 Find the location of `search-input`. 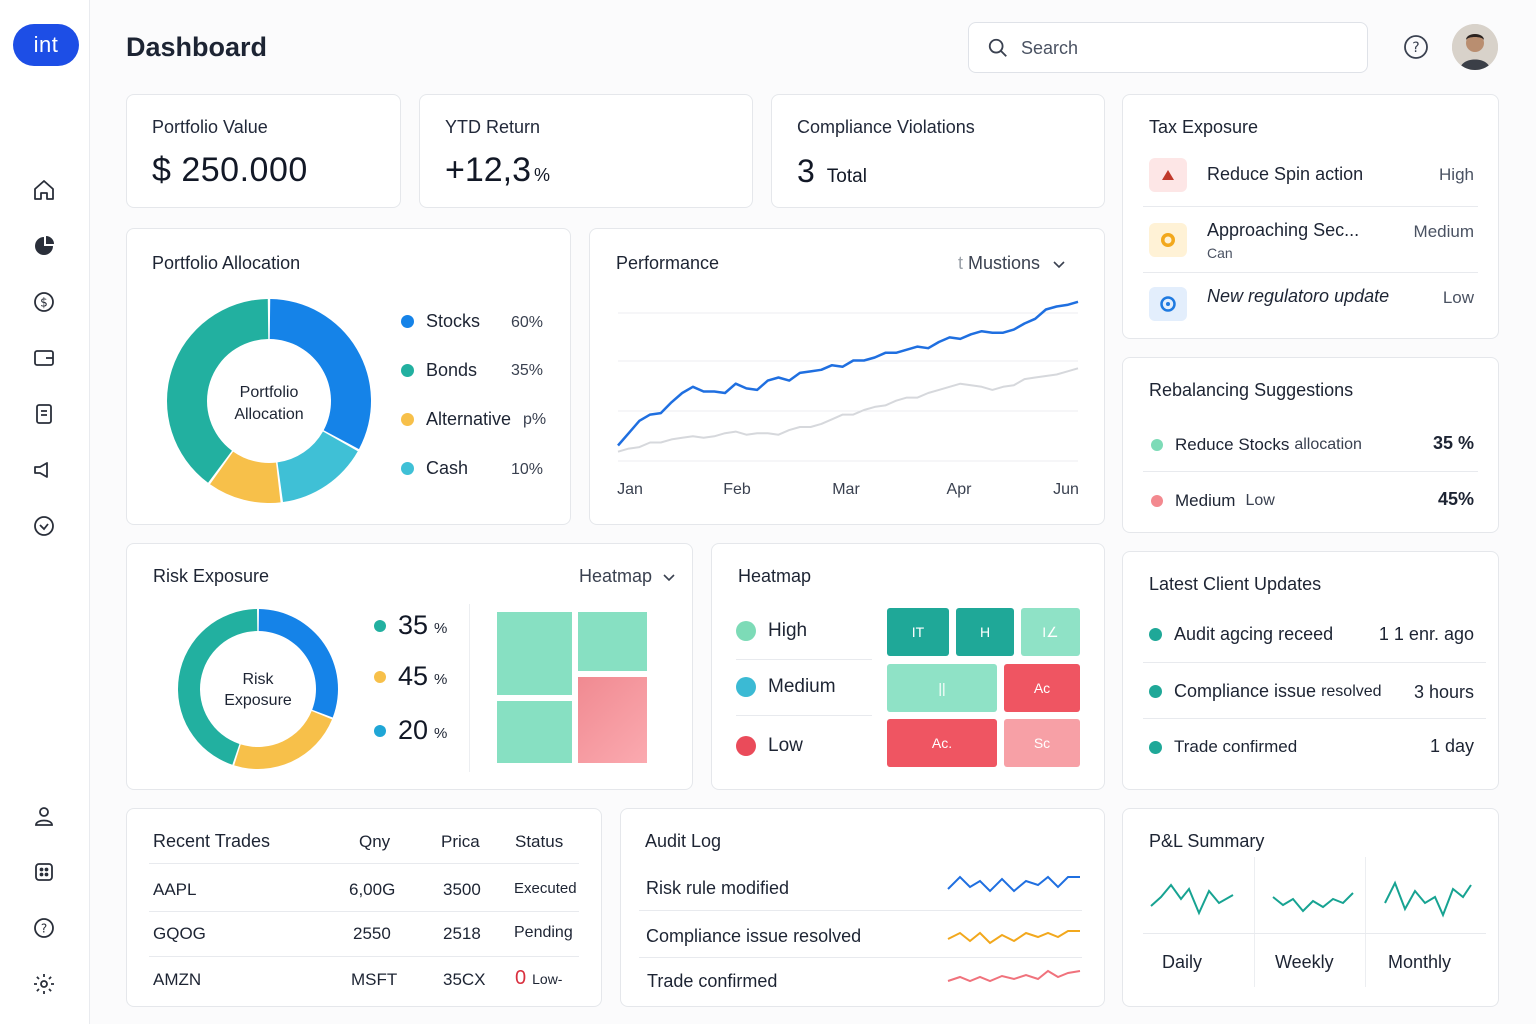

search-input is located at coordinates (1181, 48).